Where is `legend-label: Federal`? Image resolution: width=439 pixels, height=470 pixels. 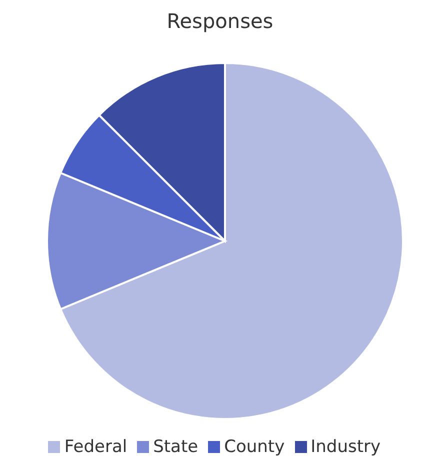
legend-label: Federal is located at coordinates (96, 447).